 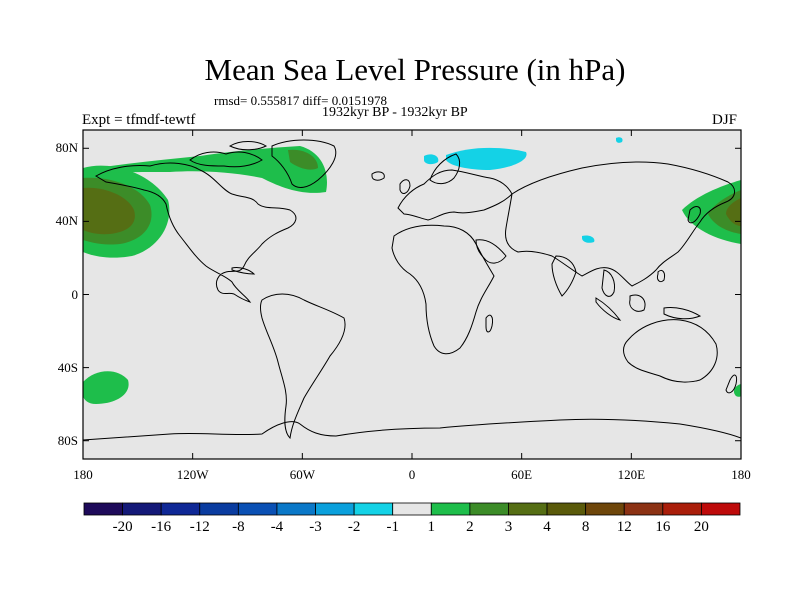 What do you see at coordinates (619, 140) in the screenshot?
I see `anomaly-arctic-small-negative` at bounding box center [619, 140].